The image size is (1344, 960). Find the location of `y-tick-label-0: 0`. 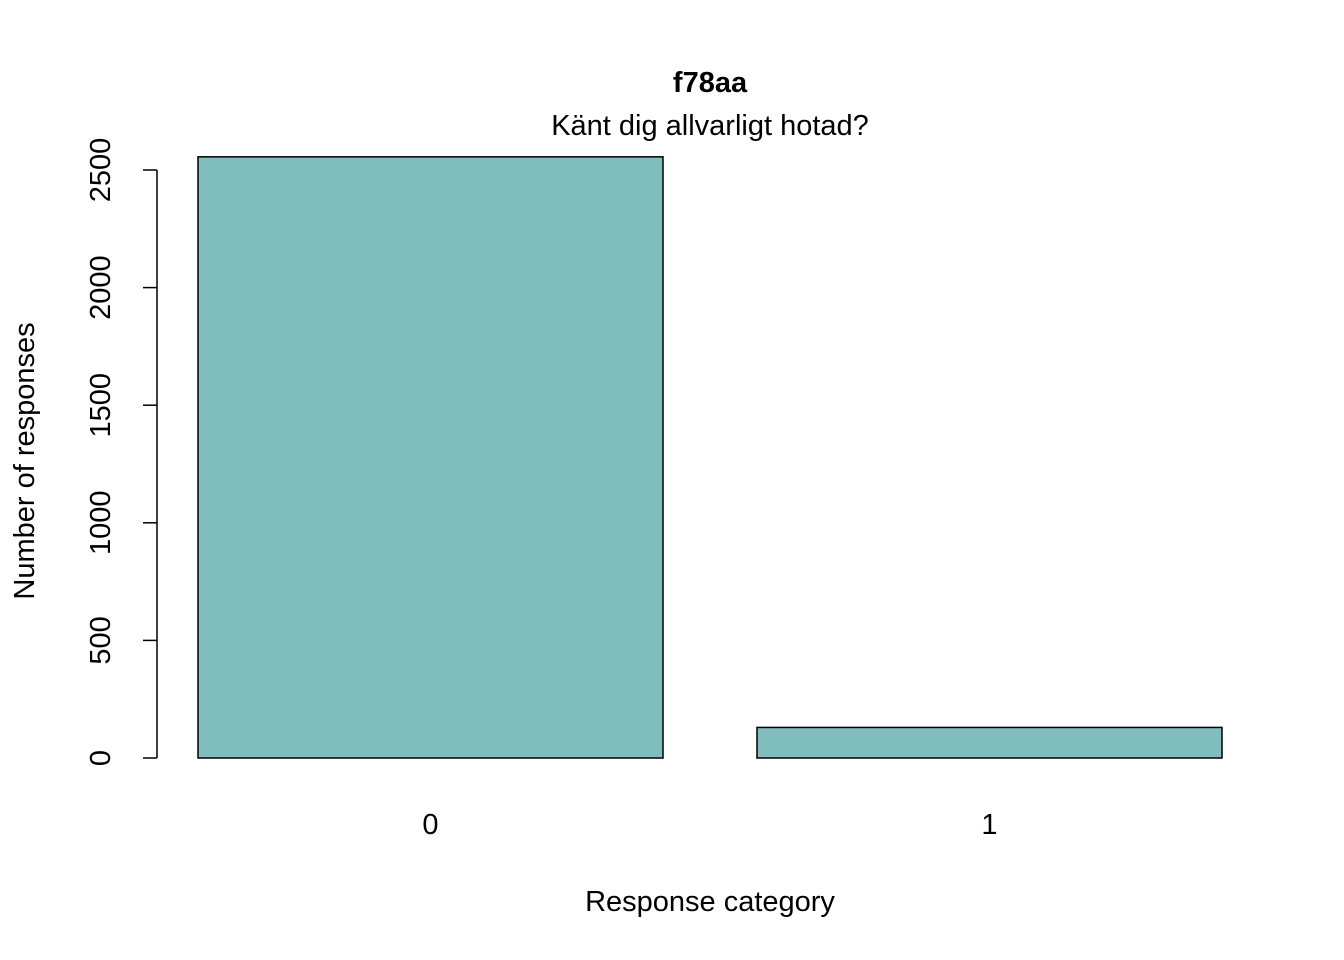

y-tick-label-0: 0 is located at coordinates (101, 758).